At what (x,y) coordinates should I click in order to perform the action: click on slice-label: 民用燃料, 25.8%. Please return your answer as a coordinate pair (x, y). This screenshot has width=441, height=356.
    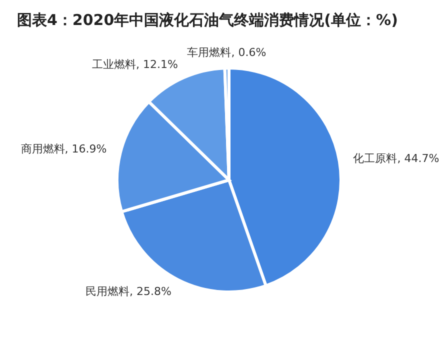
    Looking at the image, I should click on (129, 291).